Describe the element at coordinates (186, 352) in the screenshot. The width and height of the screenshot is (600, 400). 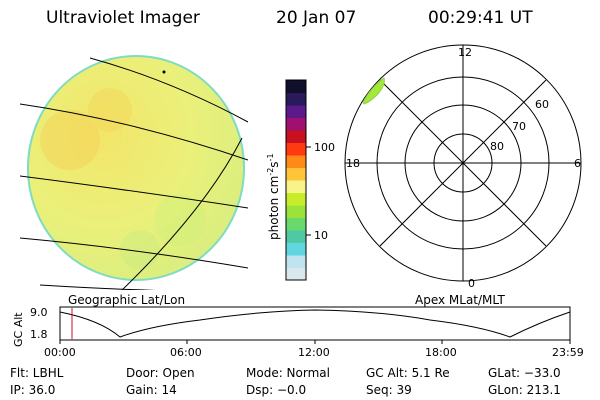
I see `x-tick-0600: 06:00` at that location.